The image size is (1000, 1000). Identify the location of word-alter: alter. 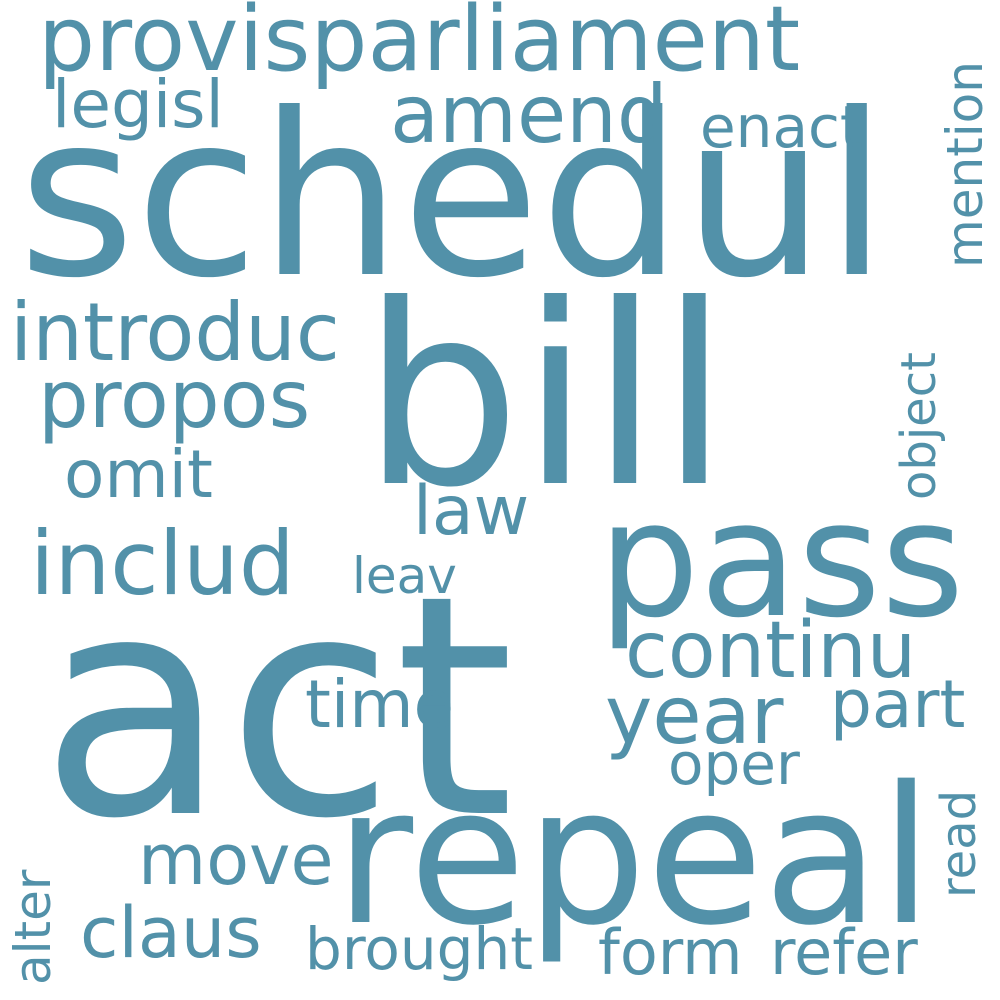
(33, 927).